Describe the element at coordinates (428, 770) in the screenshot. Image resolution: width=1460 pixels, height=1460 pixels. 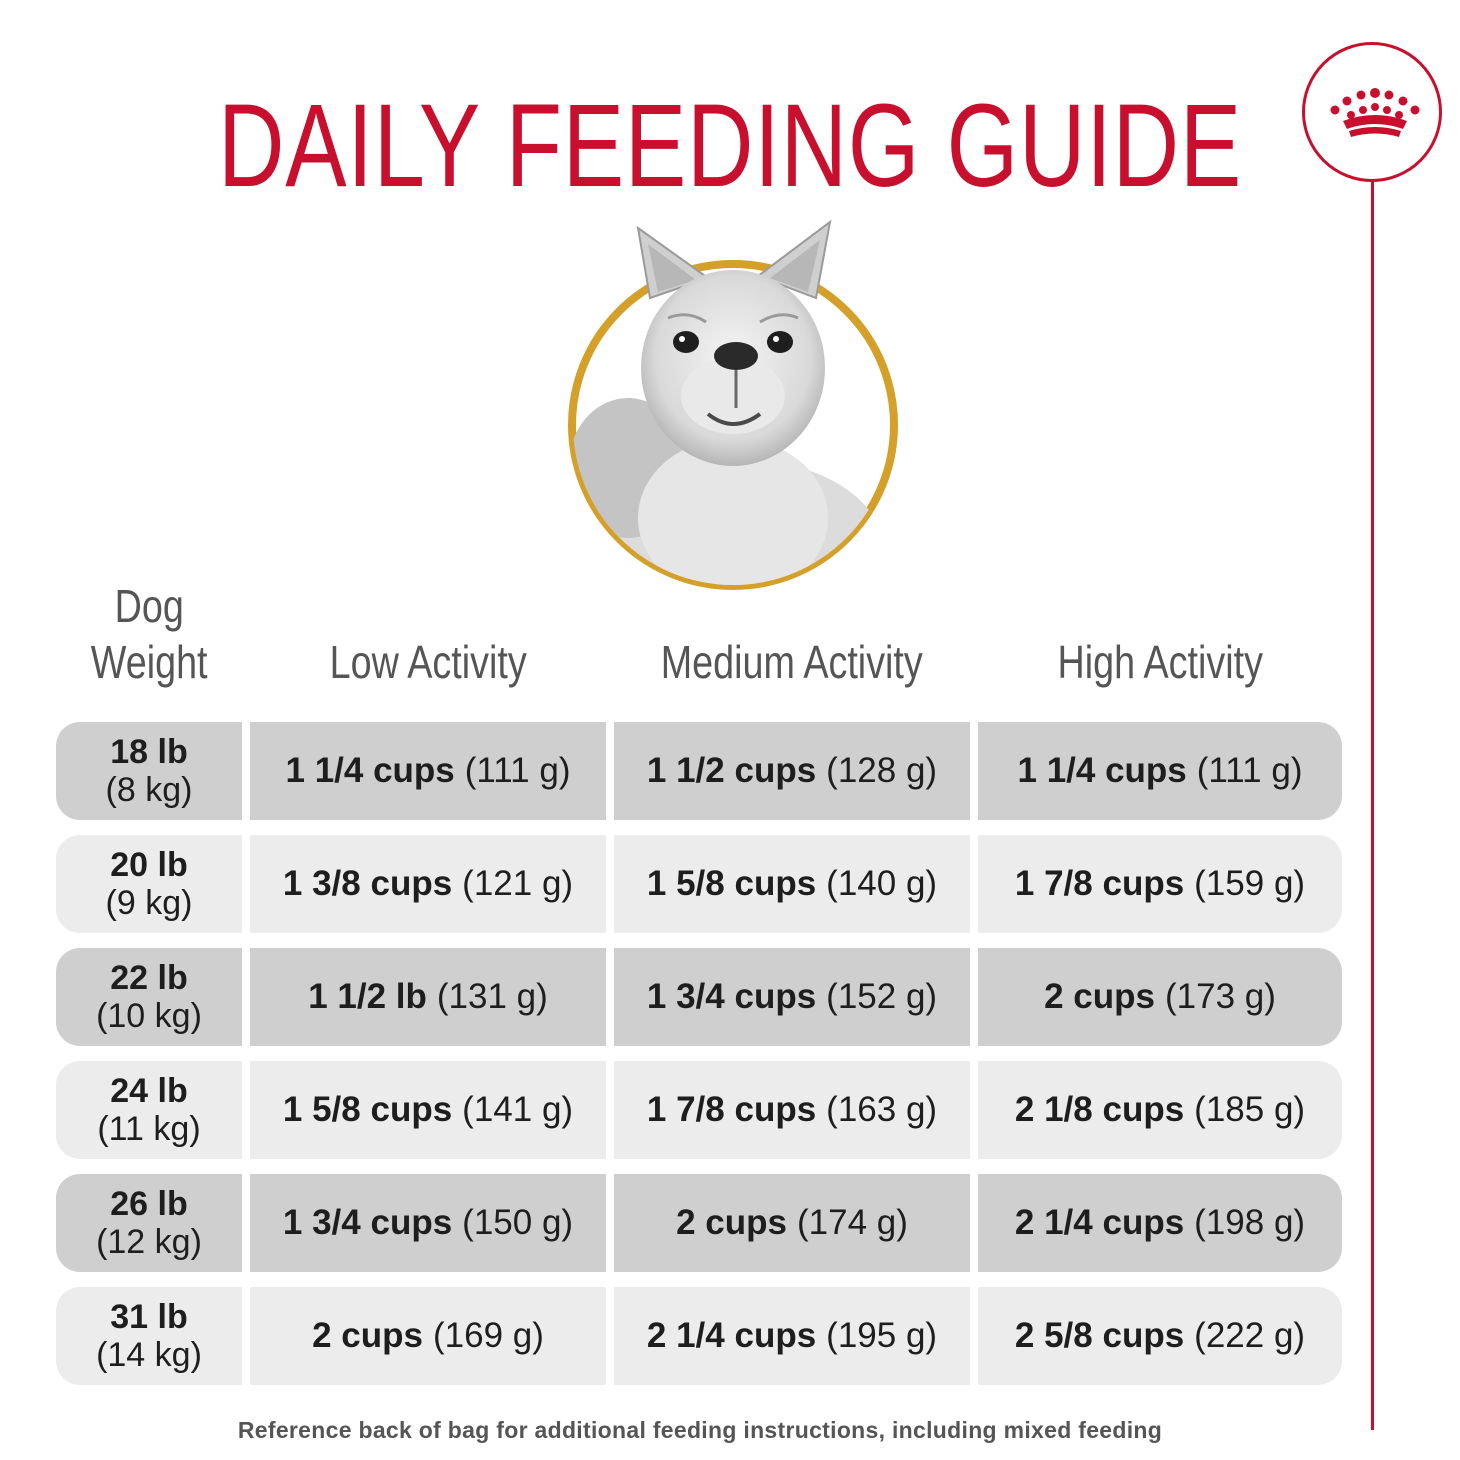
I see `low-activity-cell: 1 1/4 cups (111 g)` at that location.